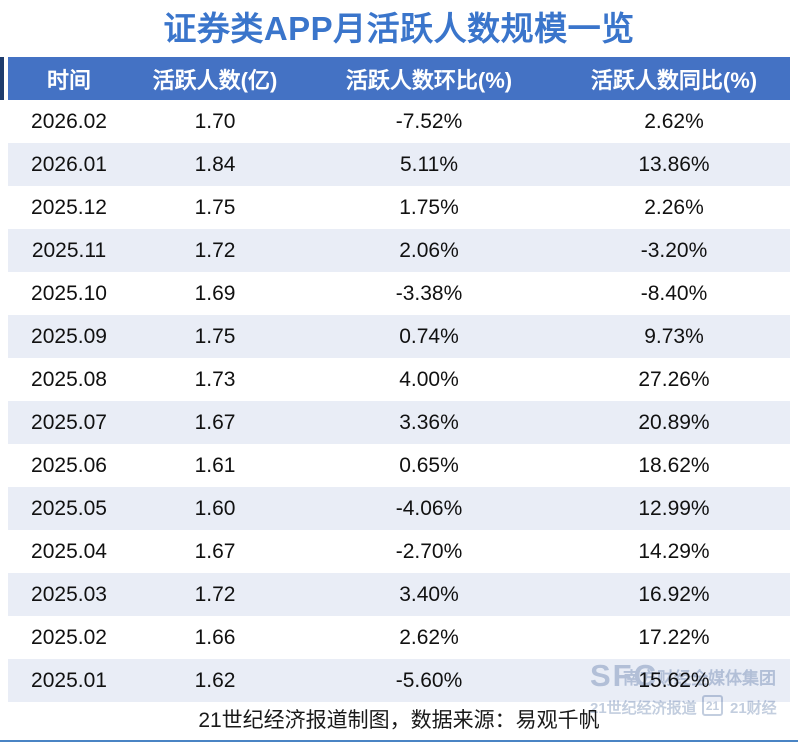 The height and width of the screenshot is (747, 798). I want to click on table-cell: 2025.11, so click(69, 250).